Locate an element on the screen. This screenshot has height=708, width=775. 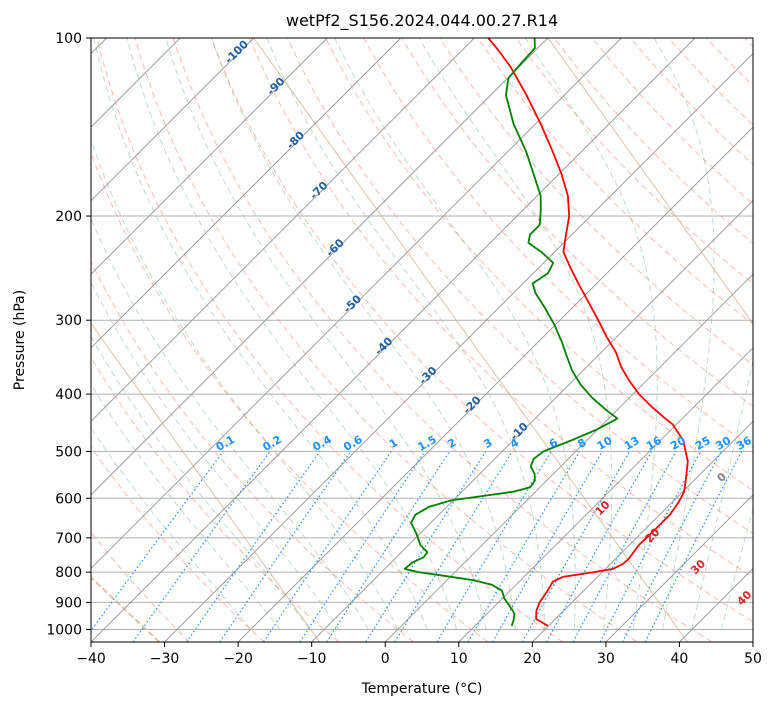
y-tick-label: 300 is located at coordinates (68, 321).